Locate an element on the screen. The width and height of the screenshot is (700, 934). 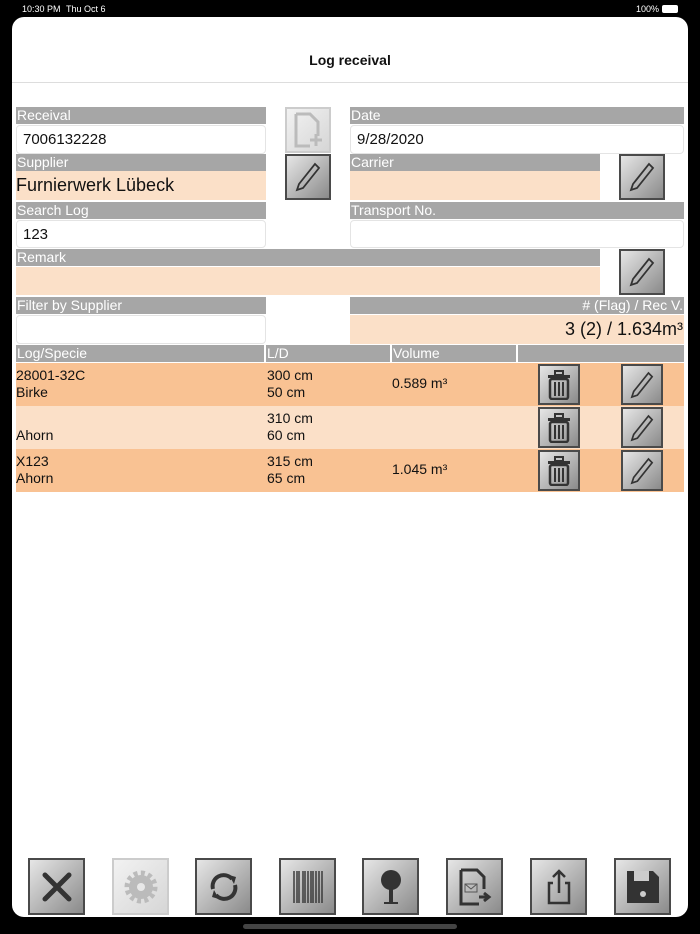
search-log-input: 123 is located at coordinates (141, 234).